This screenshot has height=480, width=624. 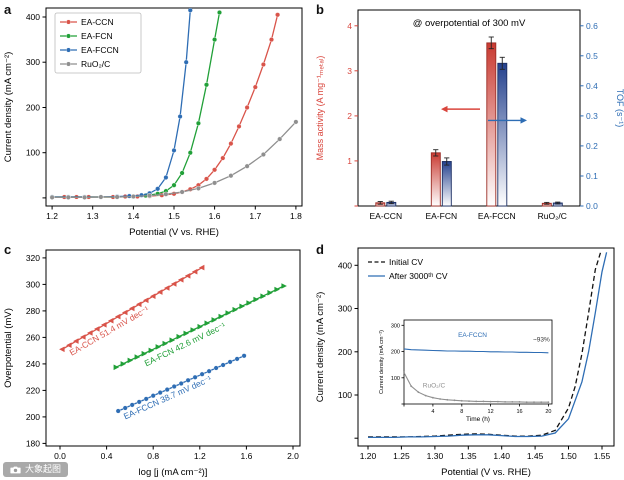 I want to click on x-axis-label: log [j (mA cm⁻²)], so click(x=173, y=472).